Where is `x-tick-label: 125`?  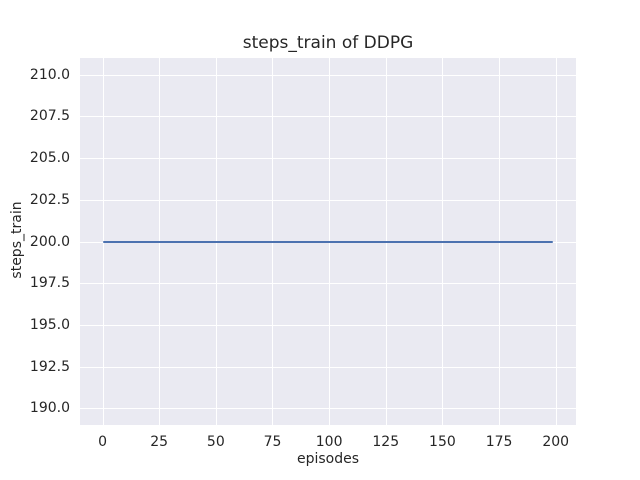 x-tick-label: 125 is located at coordinates (386, 442).